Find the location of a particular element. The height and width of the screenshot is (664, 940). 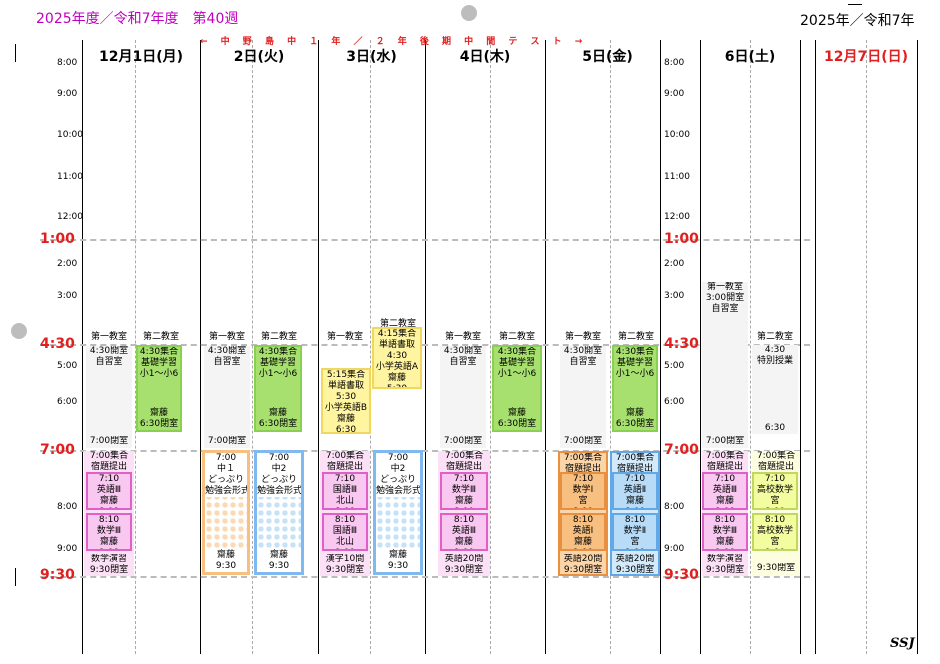

event-lesson: 7:10 高校数学 宮 8:00 is located at coordinates (775, 491).